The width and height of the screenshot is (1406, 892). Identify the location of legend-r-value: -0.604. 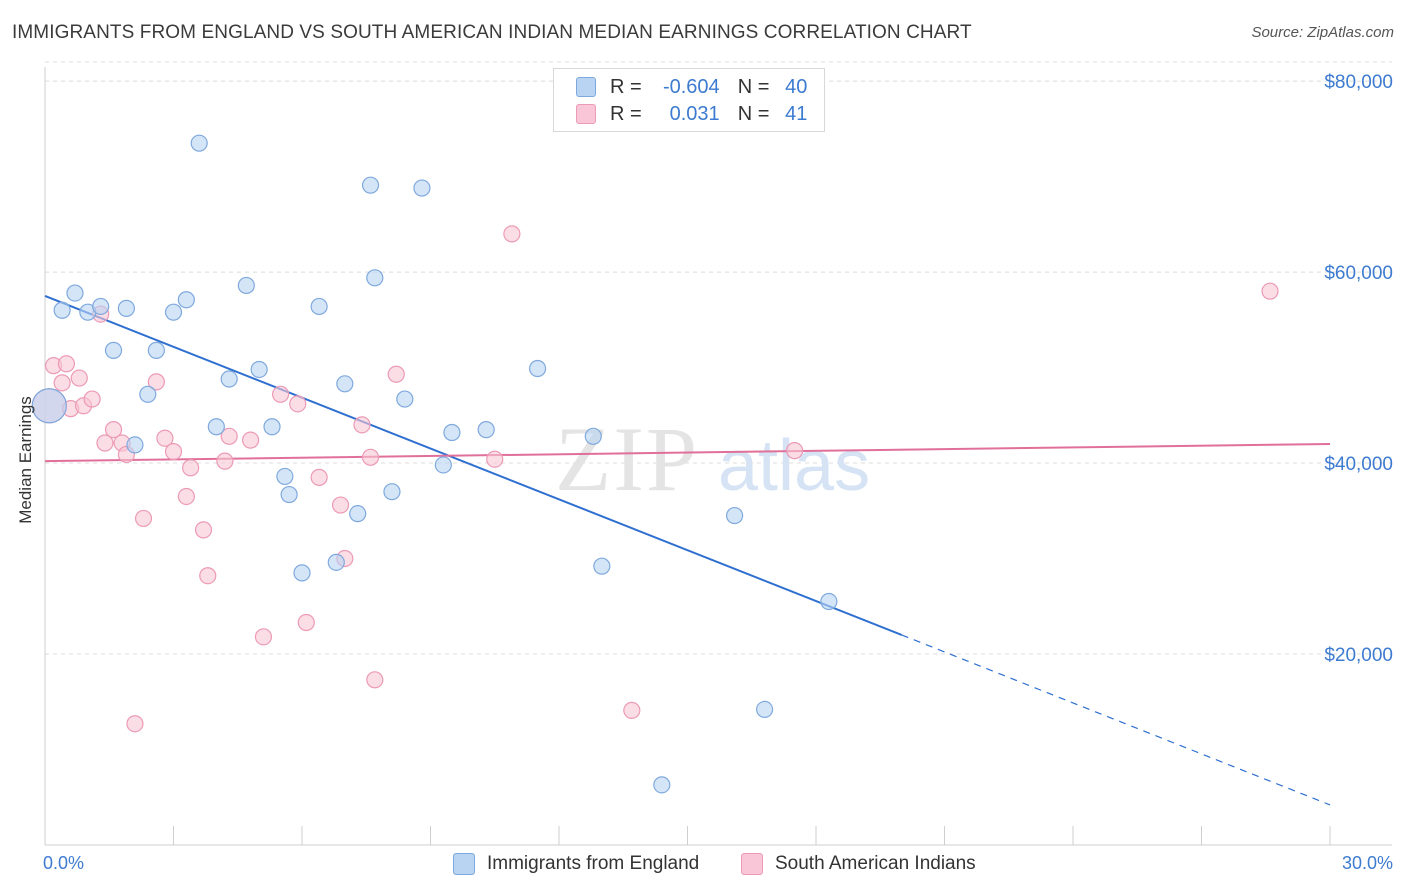
(691, 86).